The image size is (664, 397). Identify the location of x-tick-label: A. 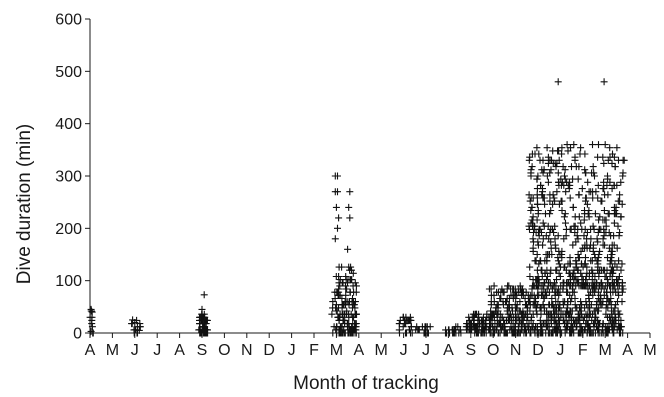
(627, 350).